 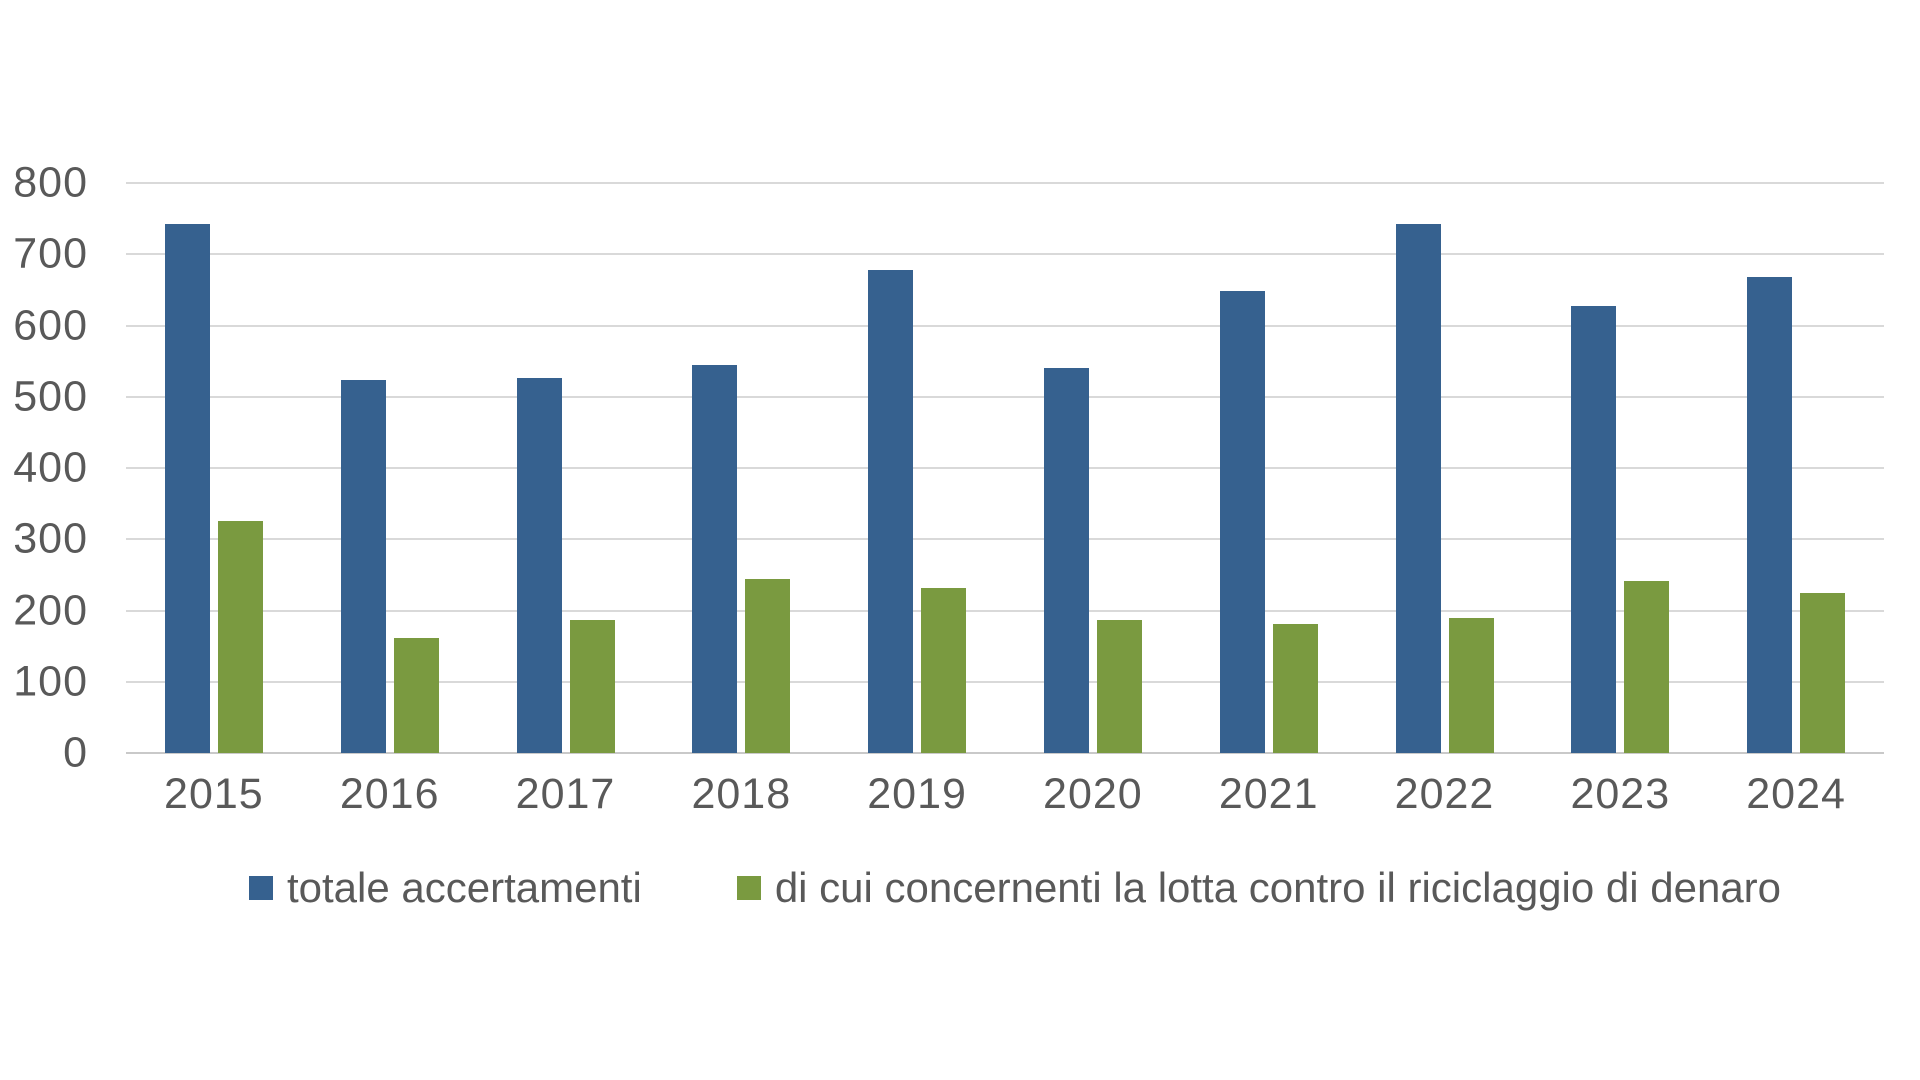 What do you see at coordinates (1066, 560) in the screenshot?
I see `bar-totale-accertamenti-2020` at bounding box center [1066, 560].